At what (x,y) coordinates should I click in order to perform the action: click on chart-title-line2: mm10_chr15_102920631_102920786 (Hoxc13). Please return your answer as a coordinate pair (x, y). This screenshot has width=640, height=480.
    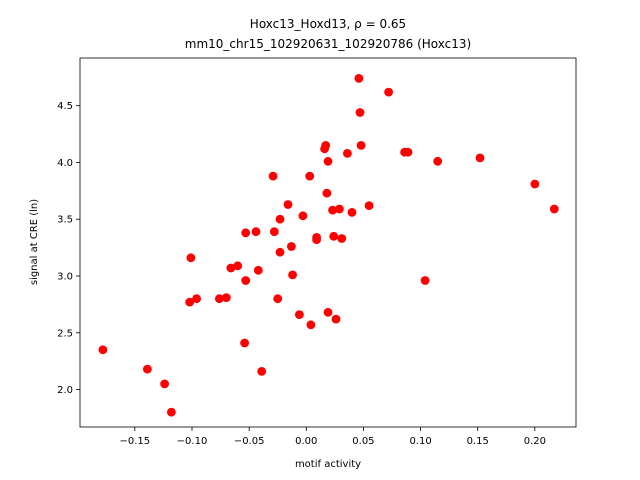
    Looking at the image, I should click on (328, 44).